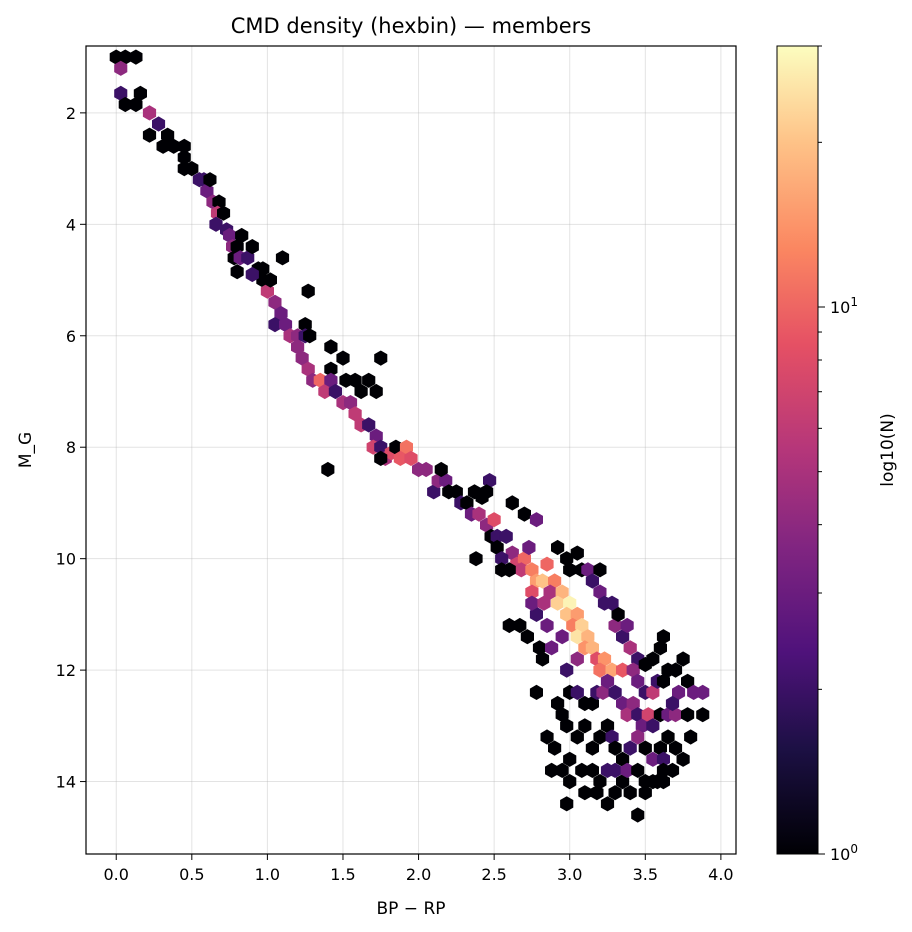 This screenshot has width=912, height=932. Describe the element at coordinates (71, 224) in the screenshot. I see `y-tick-label: 4` at that location.